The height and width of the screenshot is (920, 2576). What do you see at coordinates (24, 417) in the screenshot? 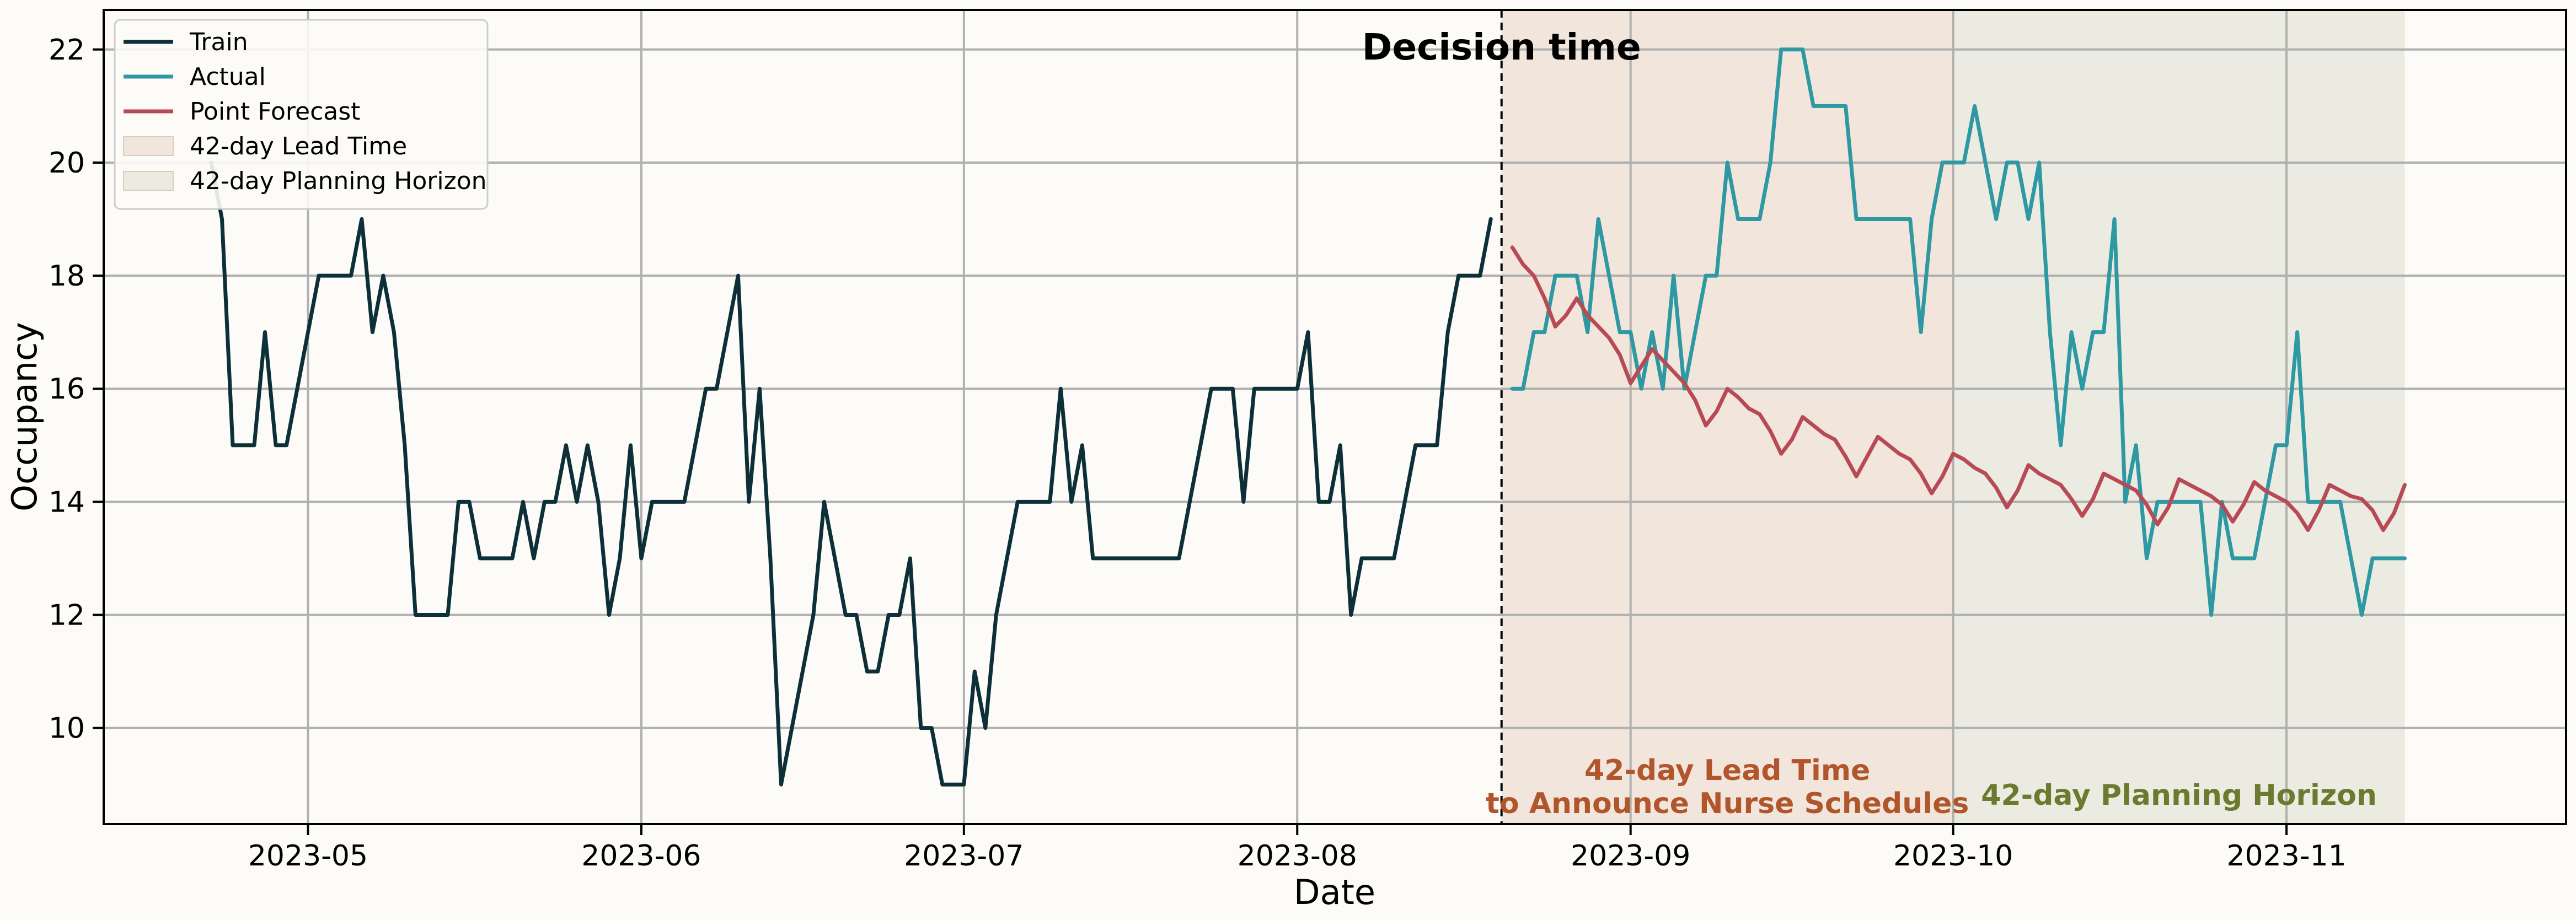
I see `y-axis-label: Occupancy` at bounding box center [24, 417].